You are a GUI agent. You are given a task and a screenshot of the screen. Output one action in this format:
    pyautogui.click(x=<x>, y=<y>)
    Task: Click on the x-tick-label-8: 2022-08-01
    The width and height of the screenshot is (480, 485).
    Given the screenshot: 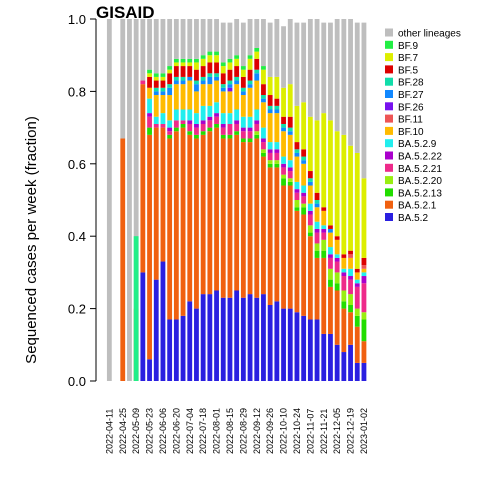 What is the action you would take?
    pyautogui.click(x=217, y=431)
    